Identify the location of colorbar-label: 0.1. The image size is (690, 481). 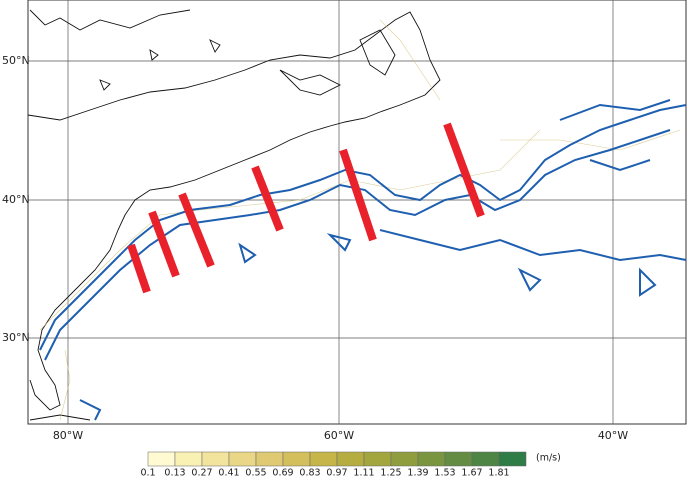
(147, 473).